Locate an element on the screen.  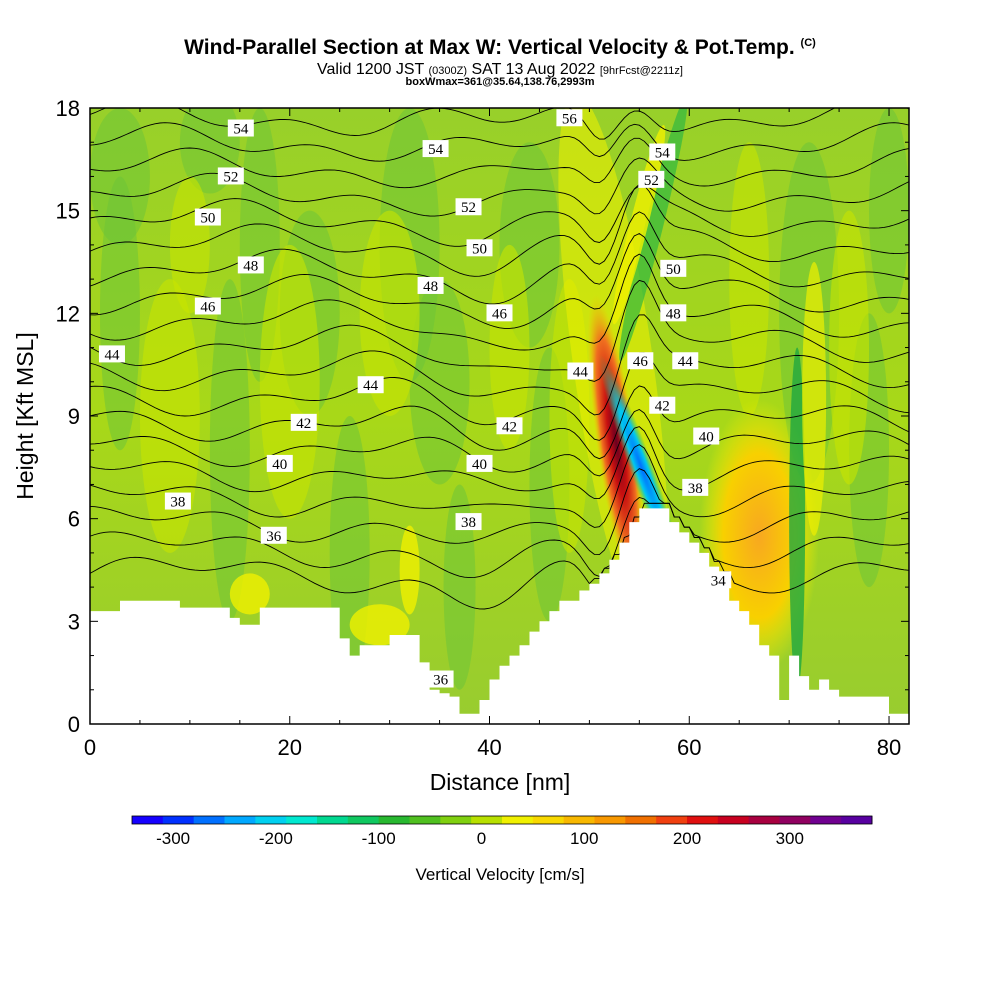
isentrope-label: 48 is located at coordinates (250, 265).